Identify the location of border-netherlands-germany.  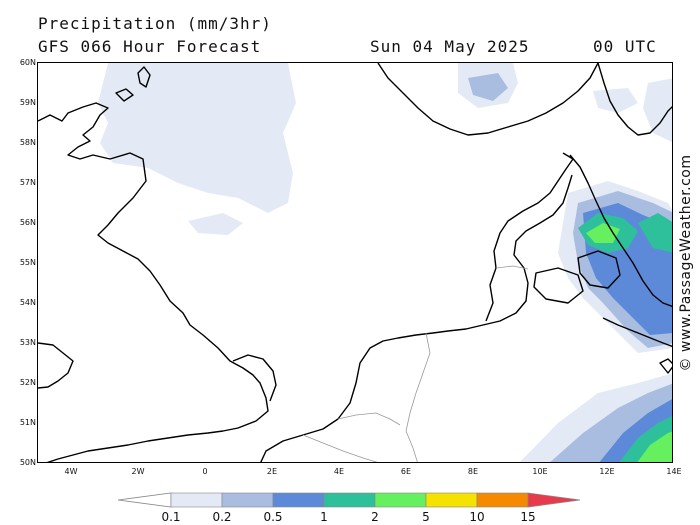
(418, 382).